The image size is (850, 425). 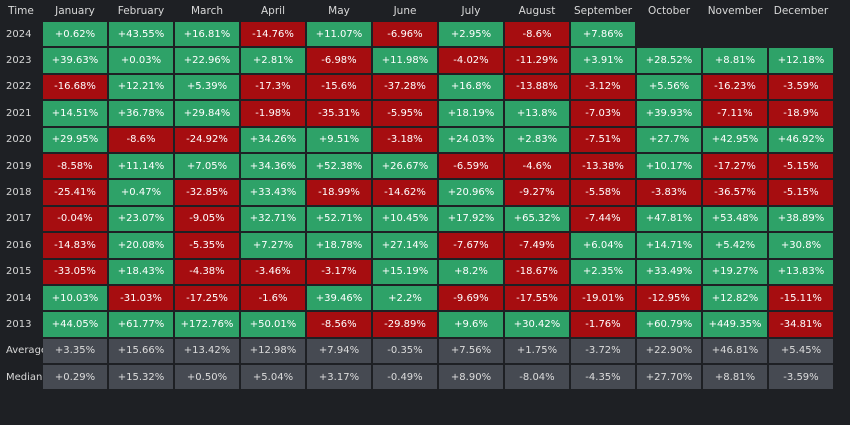 I want to click on month-header-june: June, so click(x=405, y=10).